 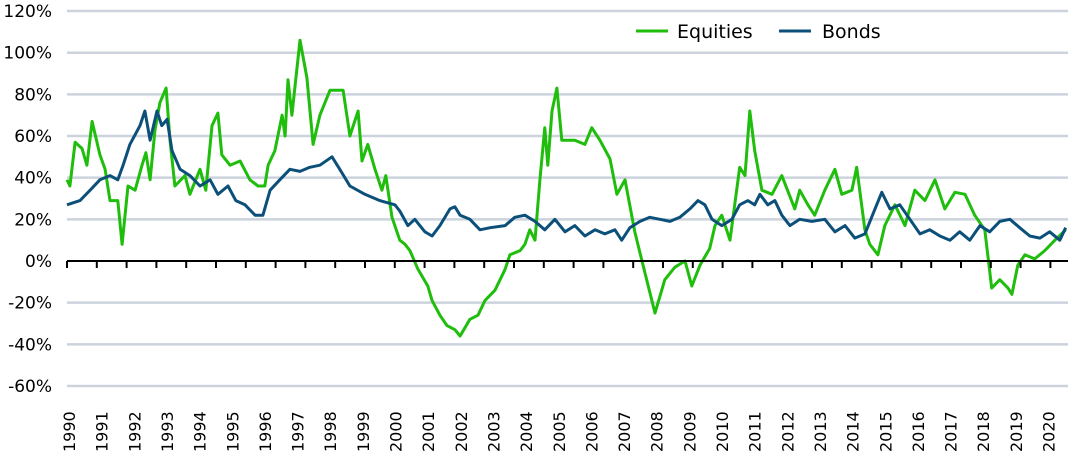 I want to click on x-tick-label: 1994, so click(x=200, y=431).